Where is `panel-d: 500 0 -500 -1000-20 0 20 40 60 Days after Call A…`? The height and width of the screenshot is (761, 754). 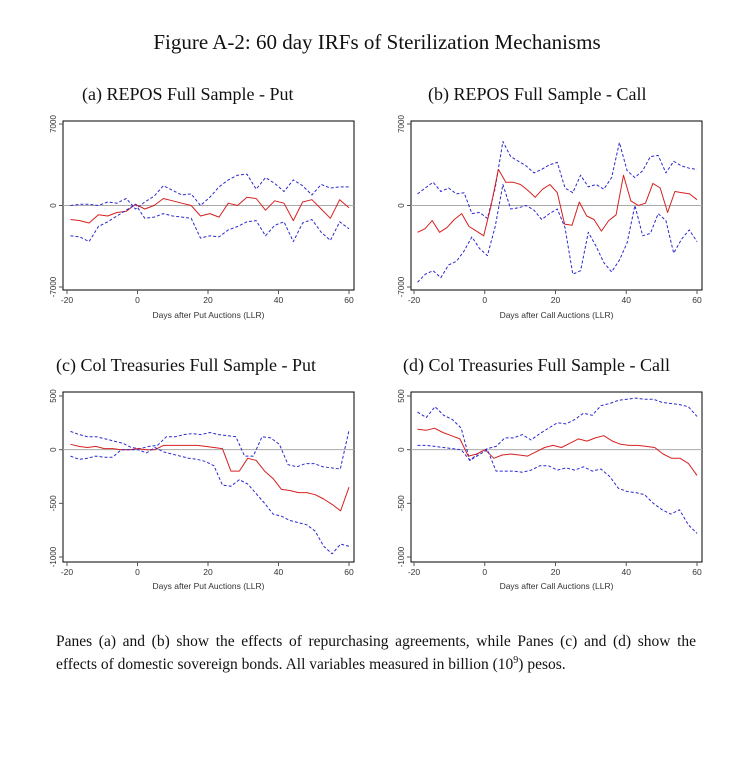
panel-d: 500 0 -500 -1000-20 0 20 40 60 Days after Call A… is located at coordinates (550, 490).